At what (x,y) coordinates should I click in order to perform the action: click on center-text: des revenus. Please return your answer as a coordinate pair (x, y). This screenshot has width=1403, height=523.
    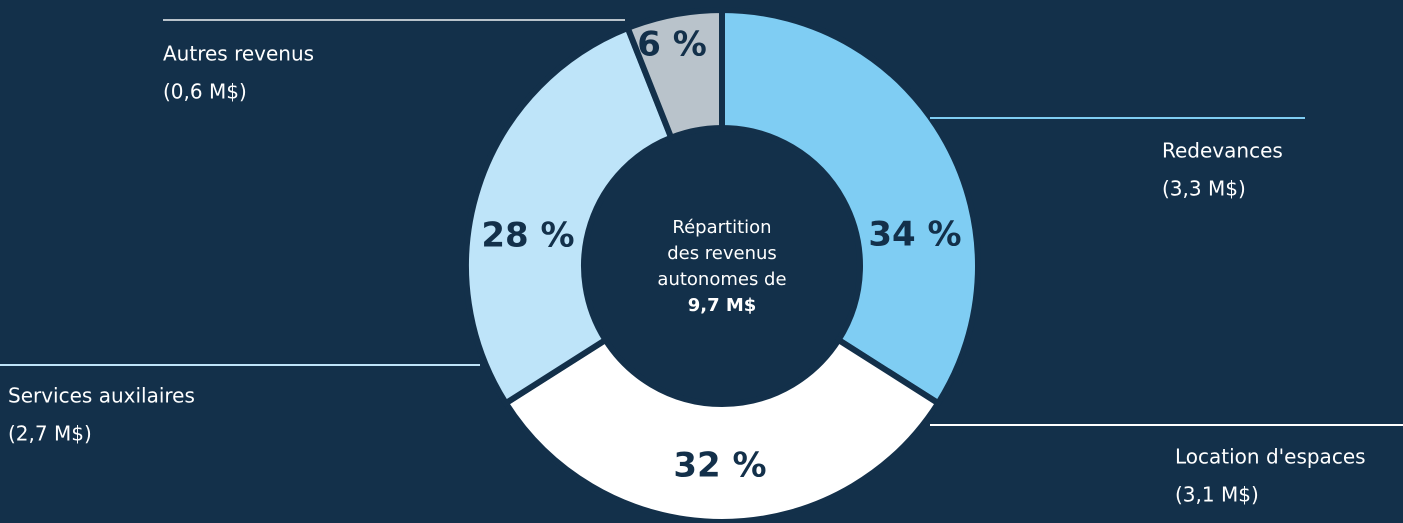
    Looking at the image, I should click on (722, 253).